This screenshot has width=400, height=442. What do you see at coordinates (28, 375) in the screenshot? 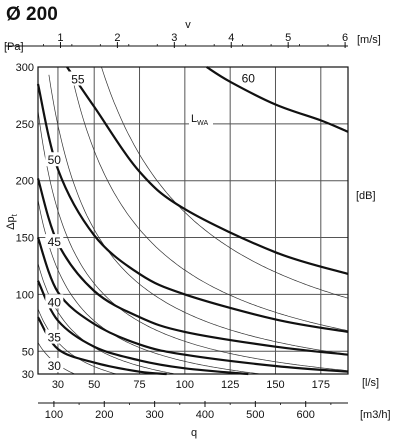
I see `y-tick-30: 30` at bounding box center [28, 375].